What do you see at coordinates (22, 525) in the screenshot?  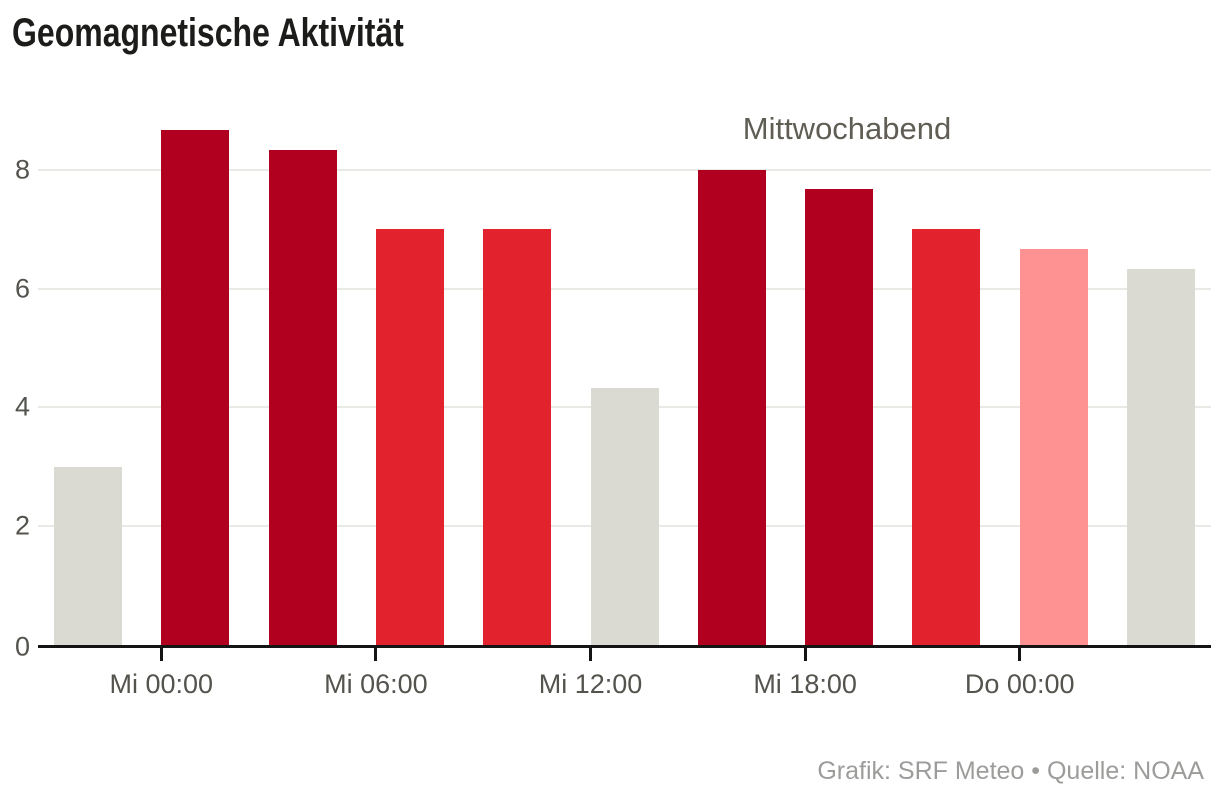 I see `y-axis-label-2: 2` at bounding box center [22, 525].